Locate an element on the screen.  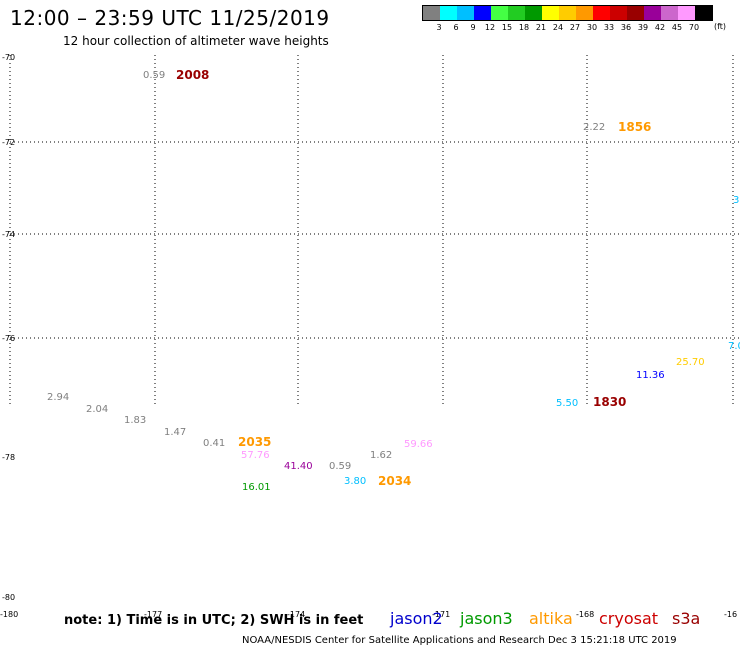
legend-label: 6 is located at coordinates (456, 27).